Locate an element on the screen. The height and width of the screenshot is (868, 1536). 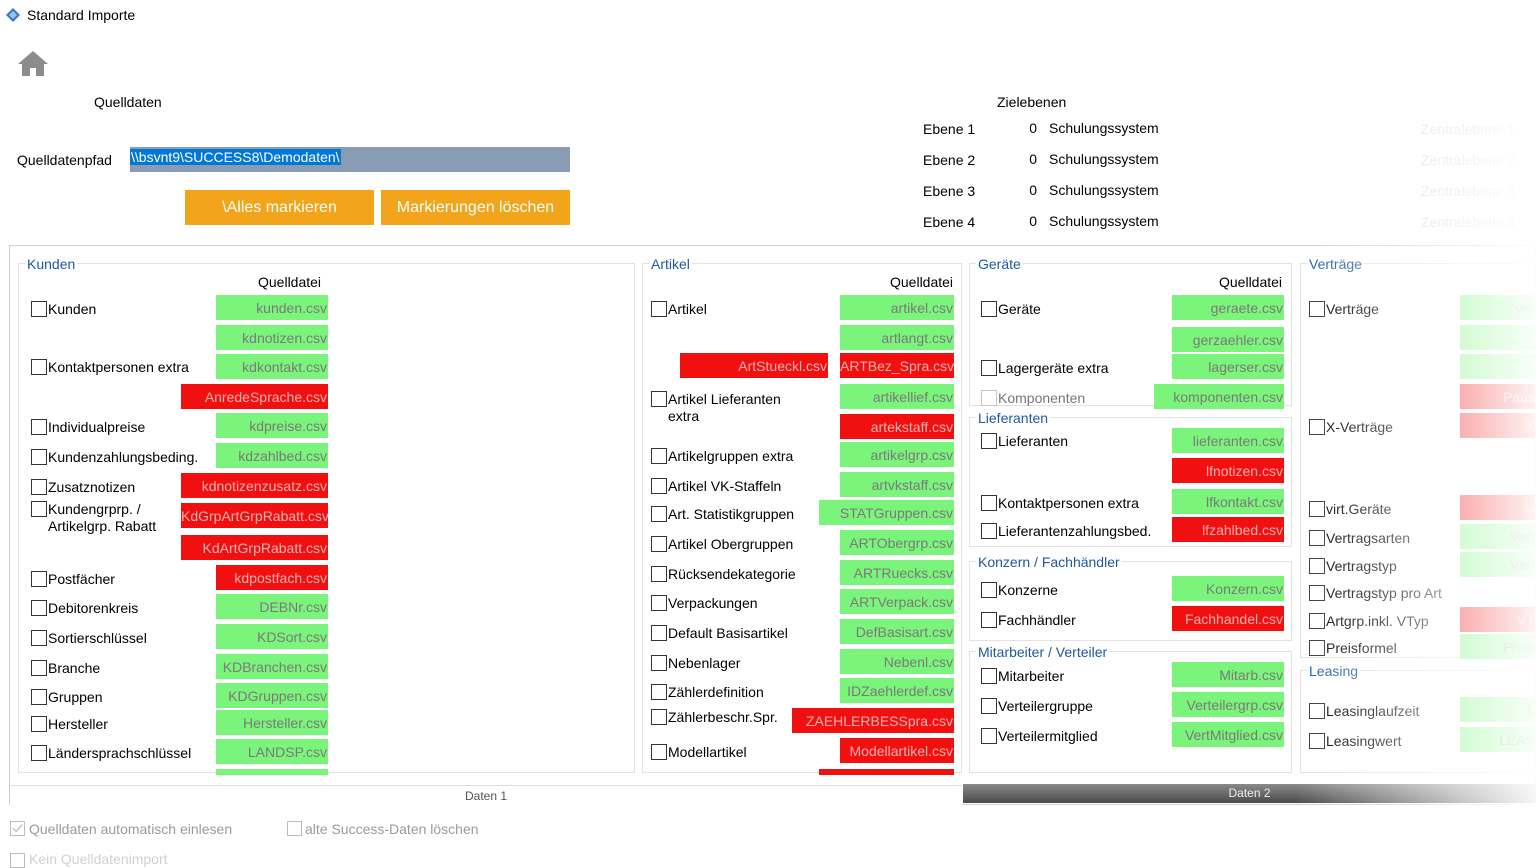
tab-daten-2: Daten 2 is located at coordinates (1249, 793).